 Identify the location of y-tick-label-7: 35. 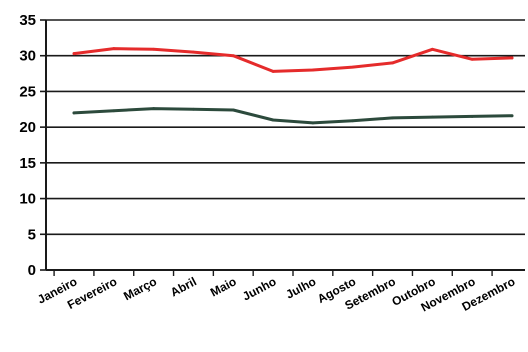
(27, 20).